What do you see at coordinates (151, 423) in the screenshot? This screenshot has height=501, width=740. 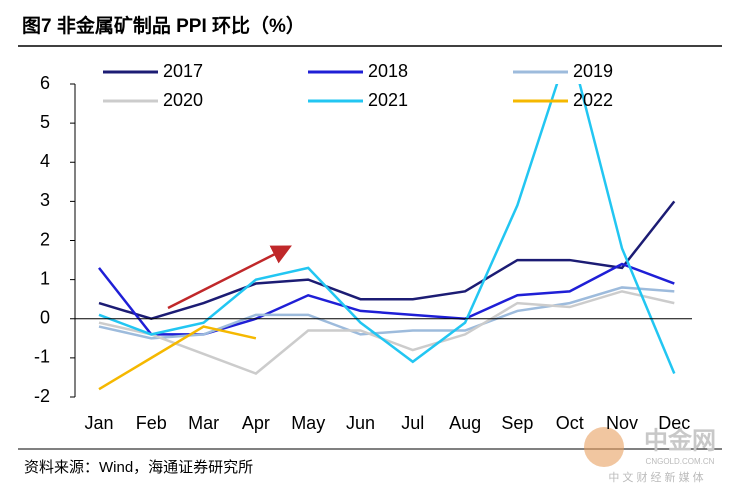 I see `x-tick-label: Feb` at bounding box center [151, 423].